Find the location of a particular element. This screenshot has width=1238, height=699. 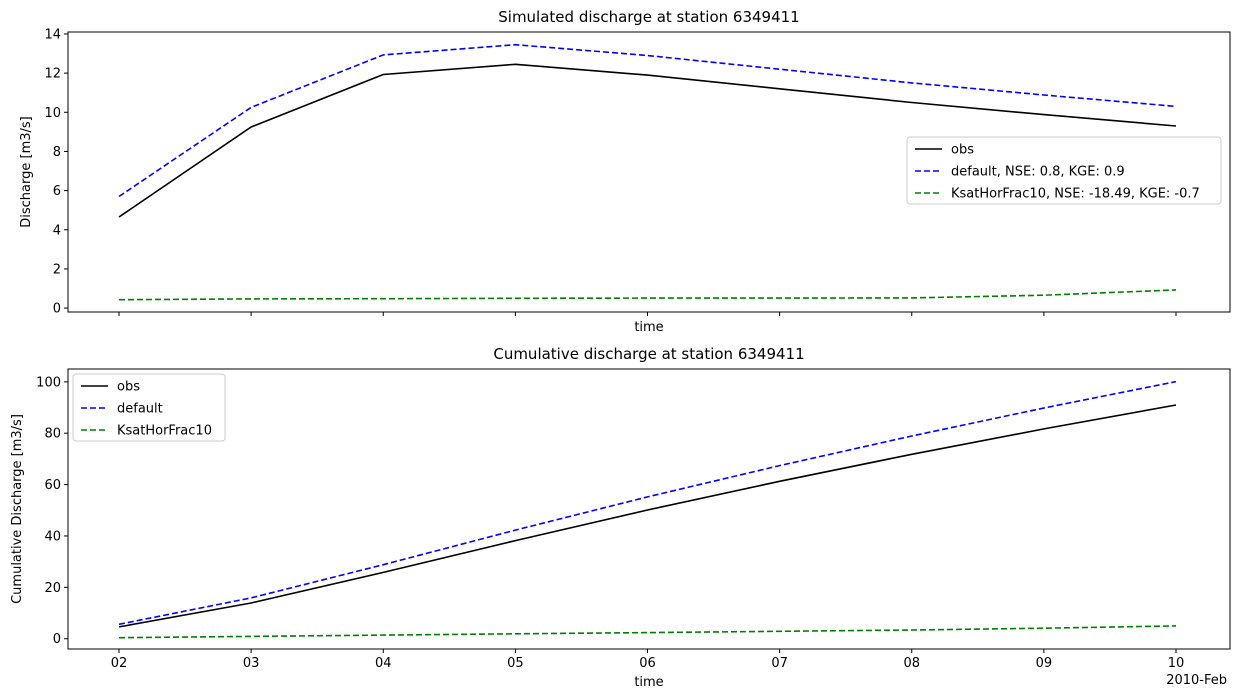

y-tick-label: 12 is located at coordinates (52, 74).